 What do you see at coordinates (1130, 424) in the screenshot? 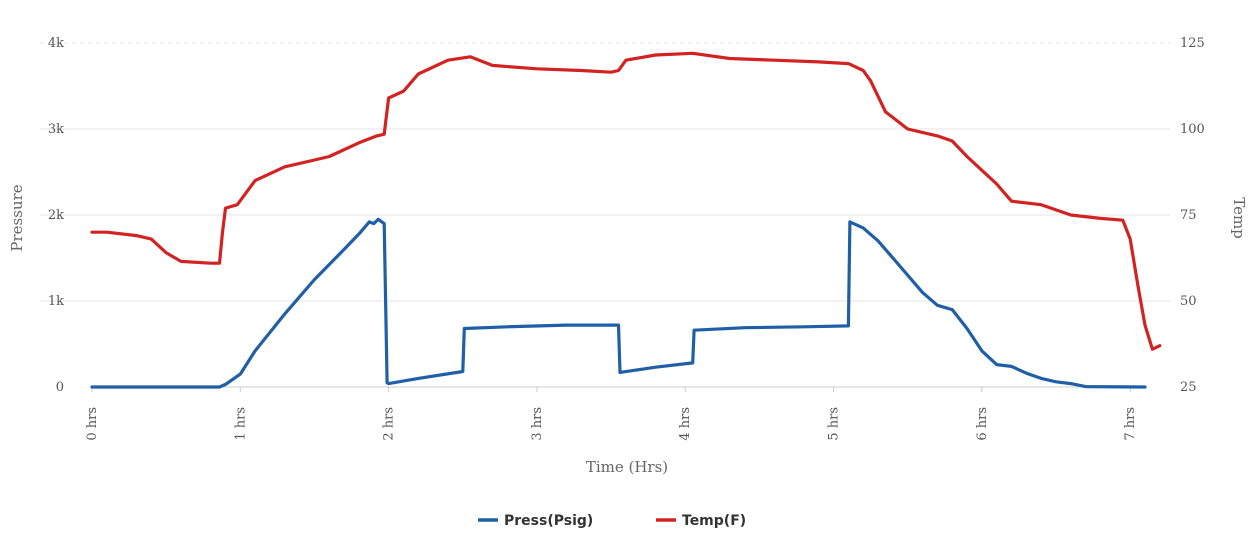
I see `x-tick-label: 7 hrs` at bounding box center [1130, 424].